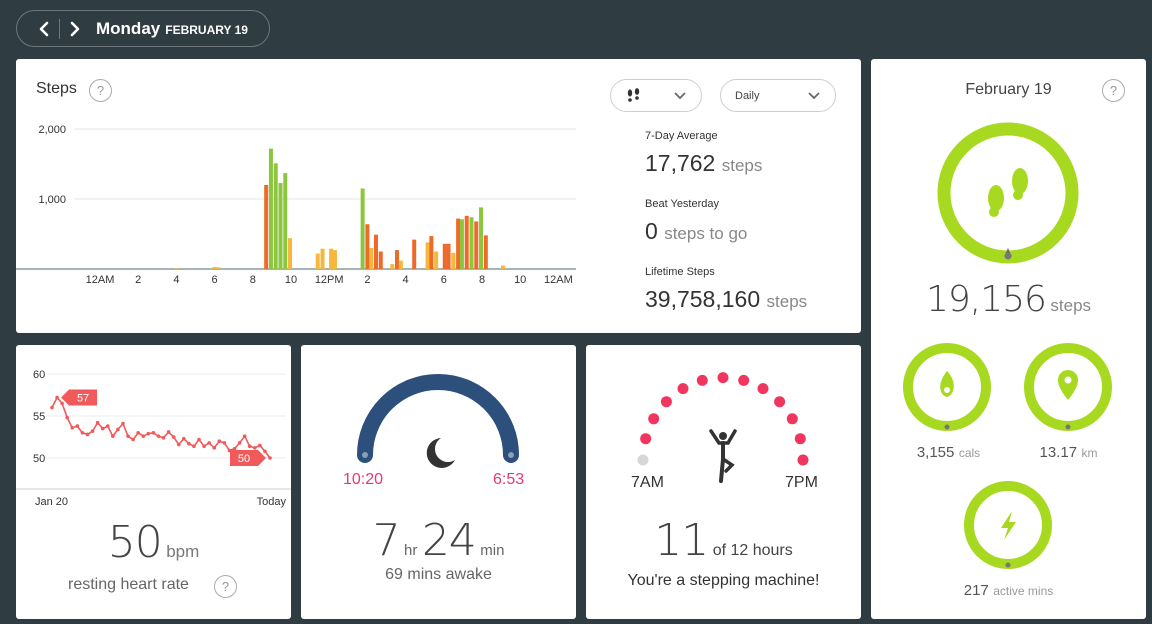 Image resolution: width=1152 pixels, height=624 pixels. I want to click on hourly-end-label: 7PM, so click(801, 482).